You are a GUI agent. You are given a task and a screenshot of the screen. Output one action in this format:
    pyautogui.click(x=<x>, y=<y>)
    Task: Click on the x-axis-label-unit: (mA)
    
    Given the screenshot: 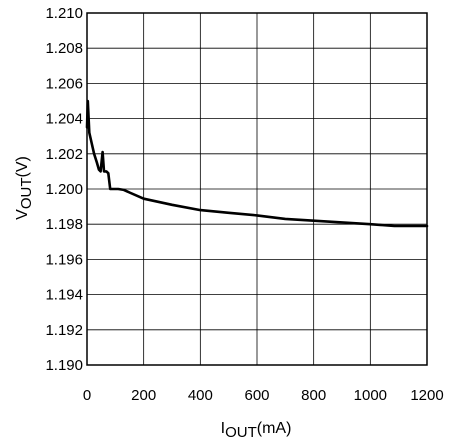 What is the action you would take?
    pyautogui.click(x=274, y=428)
    